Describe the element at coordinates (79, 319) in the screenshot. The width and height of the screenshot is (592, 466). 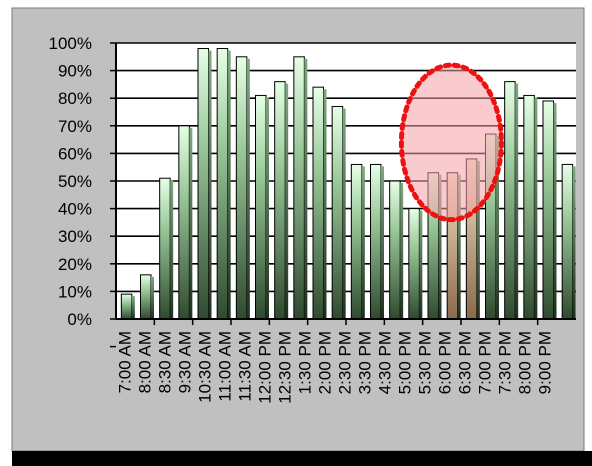
I see `y-tick-label: 0%` at that location.